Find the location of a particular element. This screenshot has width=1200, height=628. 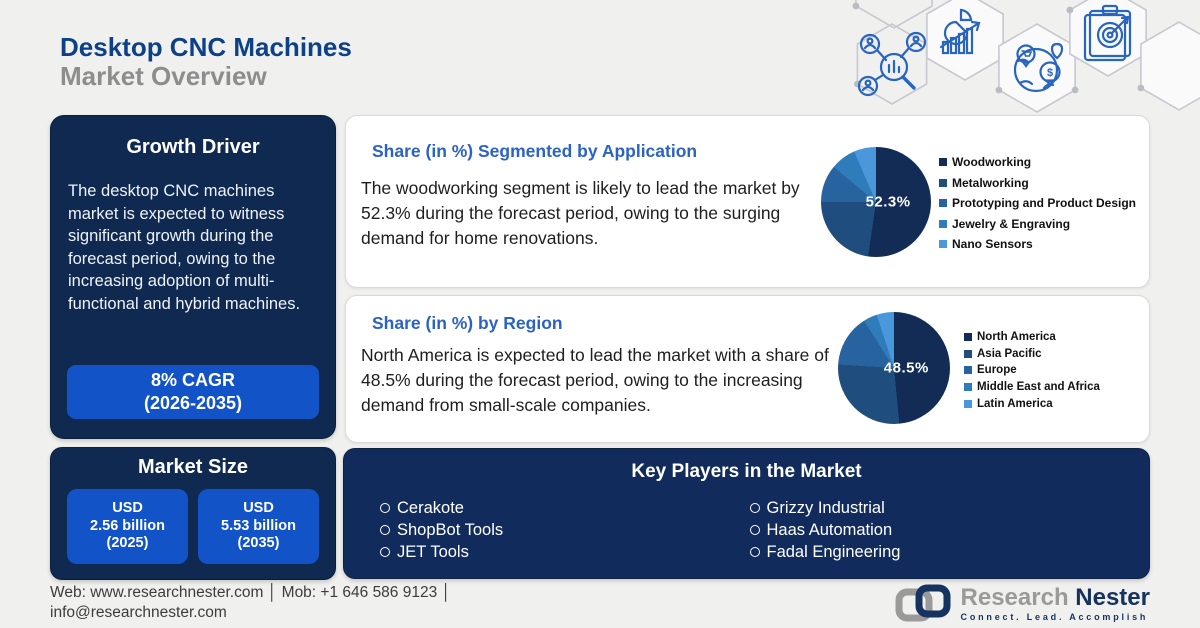

key-player-item: ShopBot Tools is located at coordinates (565, 530).